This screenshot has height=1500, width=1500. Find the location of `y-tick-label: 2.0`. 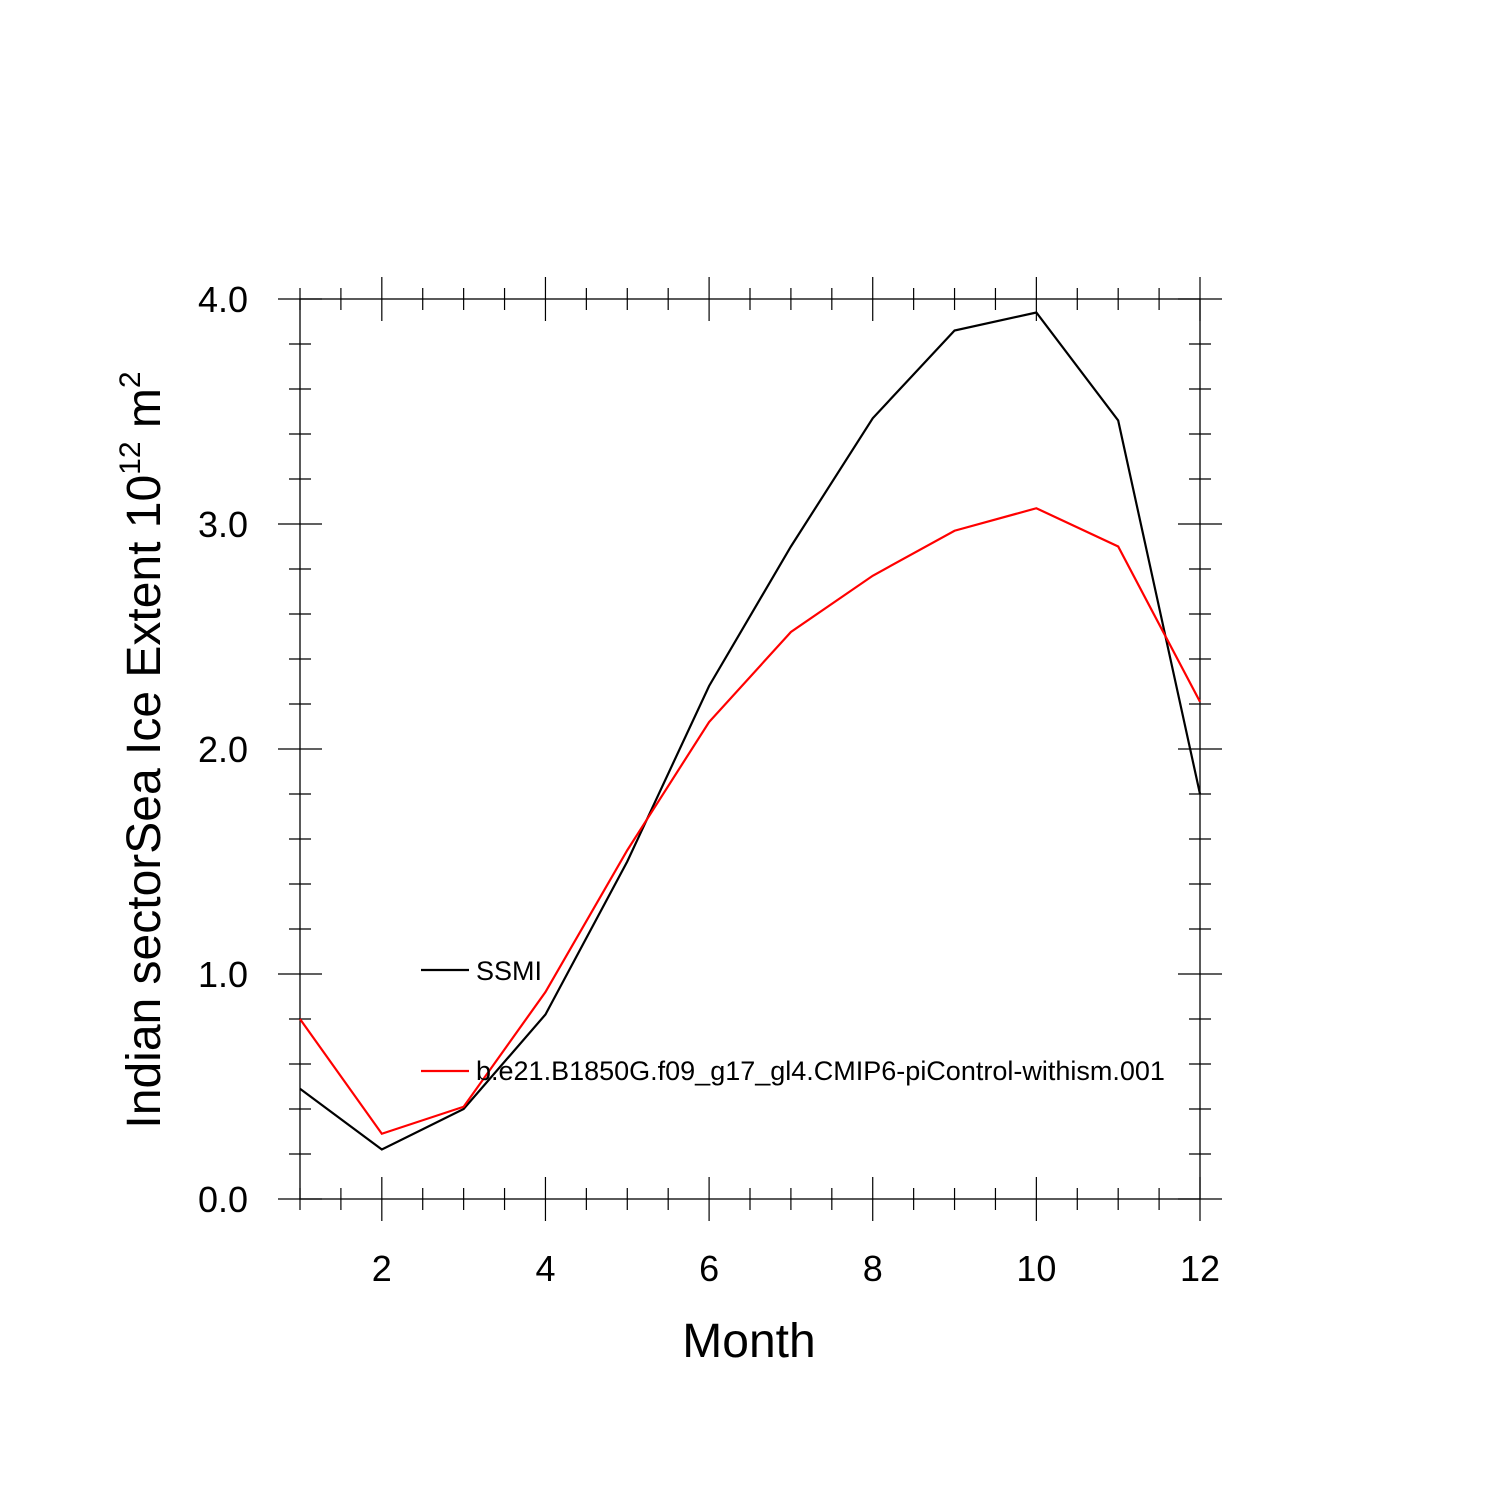

y-tick-label: 2.0 is located at coordinates (223, 749).